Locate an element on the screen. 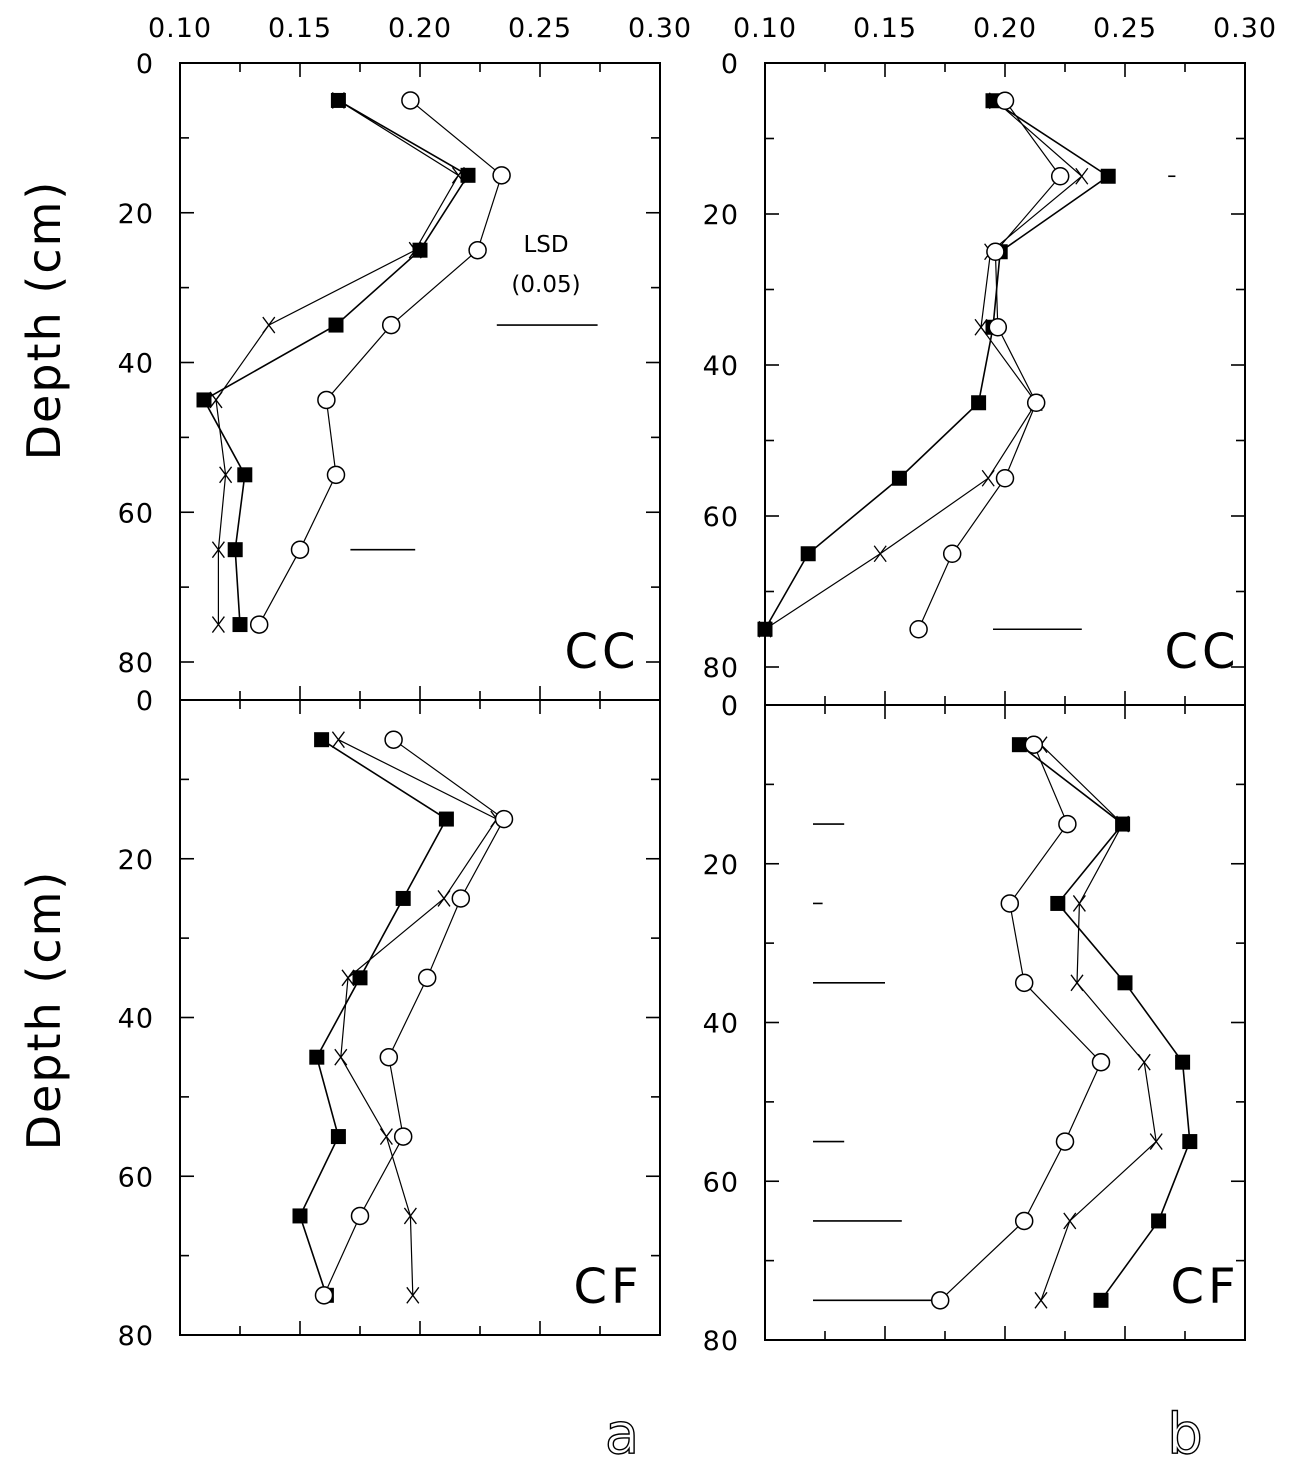  lsd-level-label: (0.05) is located at coordinates (545, 285).